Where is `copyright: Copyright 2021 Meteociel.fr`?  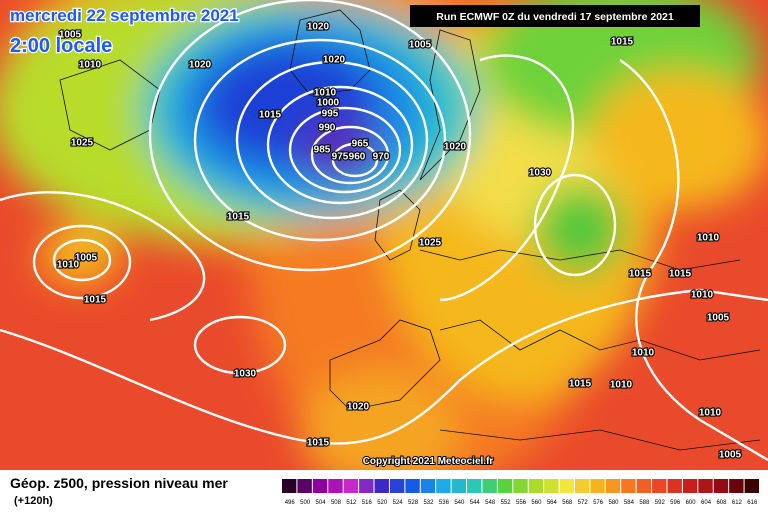
copyright: Copyright 2021 Meteociel.fr is located at coordinates (428, 461).